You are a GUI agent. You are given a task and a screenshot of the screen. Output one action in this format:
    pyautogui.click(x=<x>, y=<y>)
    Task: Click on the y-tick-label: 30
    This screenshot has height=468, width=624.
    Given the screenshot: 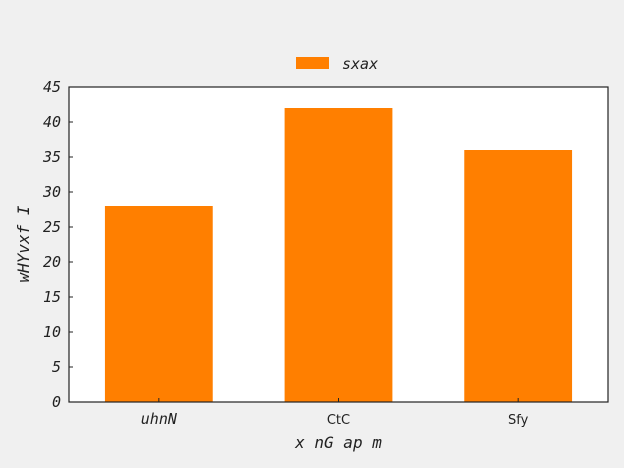 What is the action you would take?
    pyautogui.click(x=51, y=192)
    